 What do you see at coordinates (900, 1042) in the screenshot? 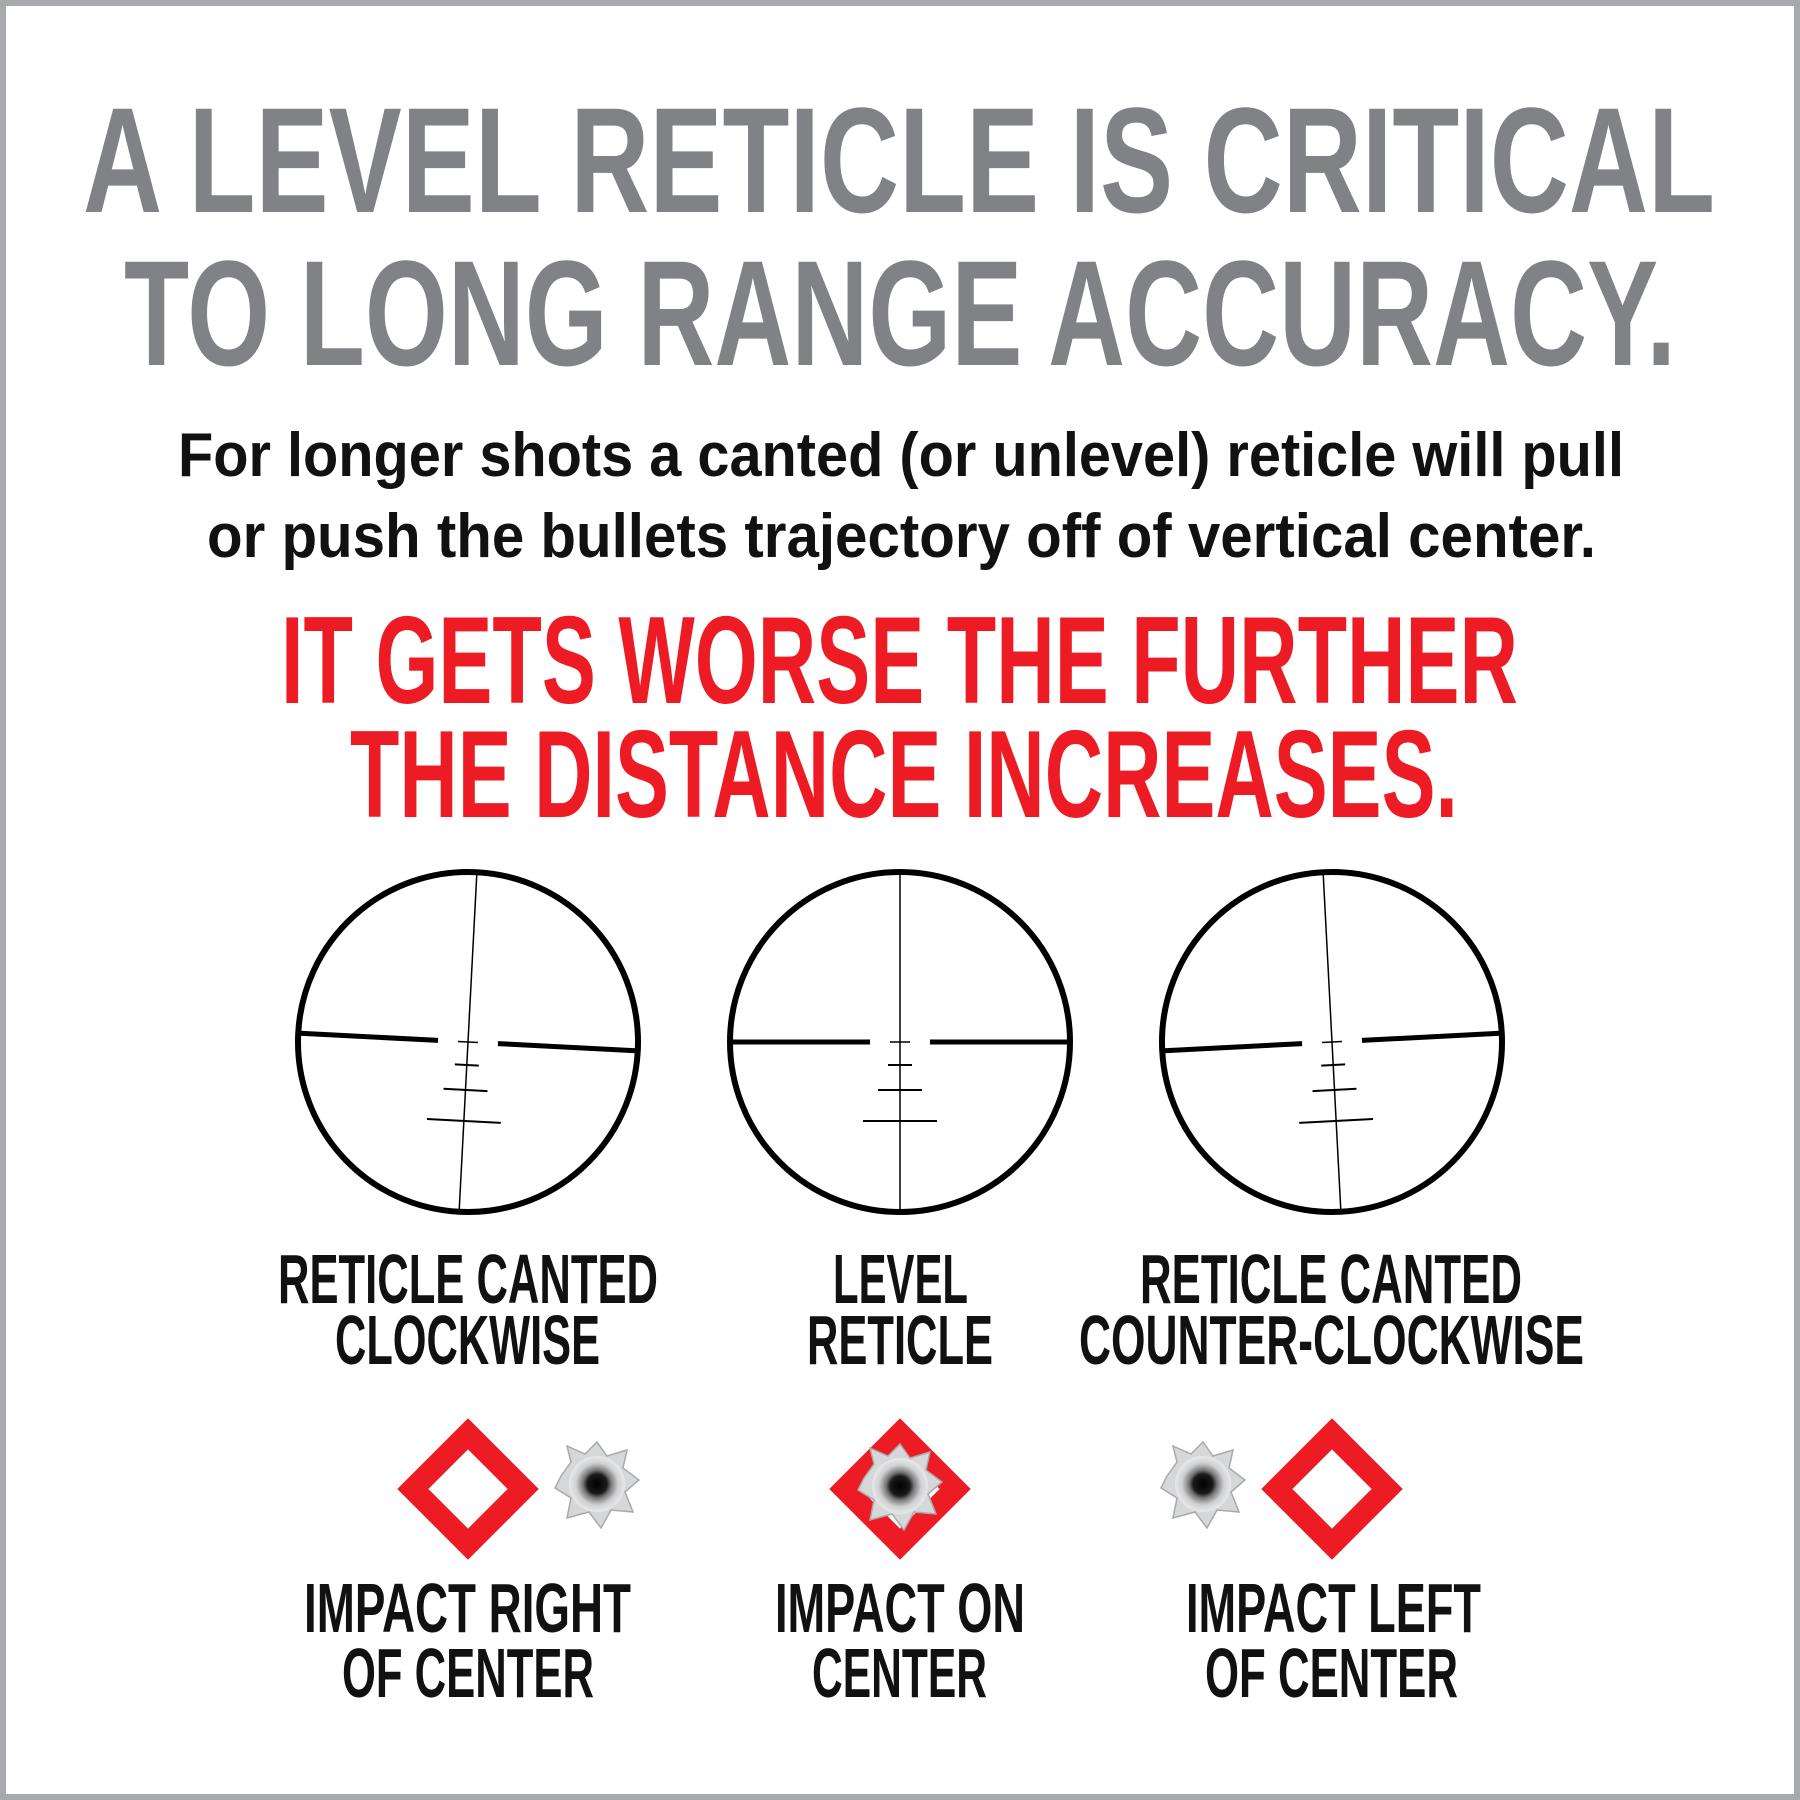
I see `reticle-level` at bounding box center [900, 1042].